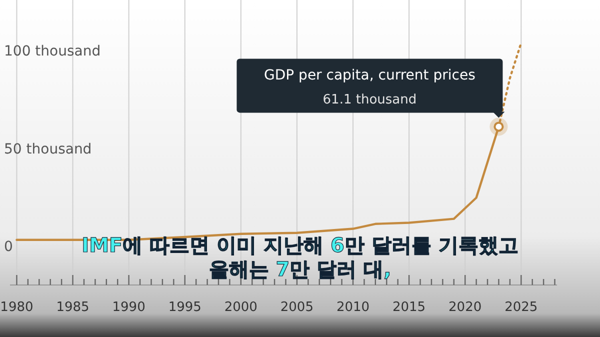 This screenshot has height=337, width=600. What do you see at coordinates (353, 307) in the screenshot?
I see `x-tick-label: 2010` at bounding box center [353, 307].